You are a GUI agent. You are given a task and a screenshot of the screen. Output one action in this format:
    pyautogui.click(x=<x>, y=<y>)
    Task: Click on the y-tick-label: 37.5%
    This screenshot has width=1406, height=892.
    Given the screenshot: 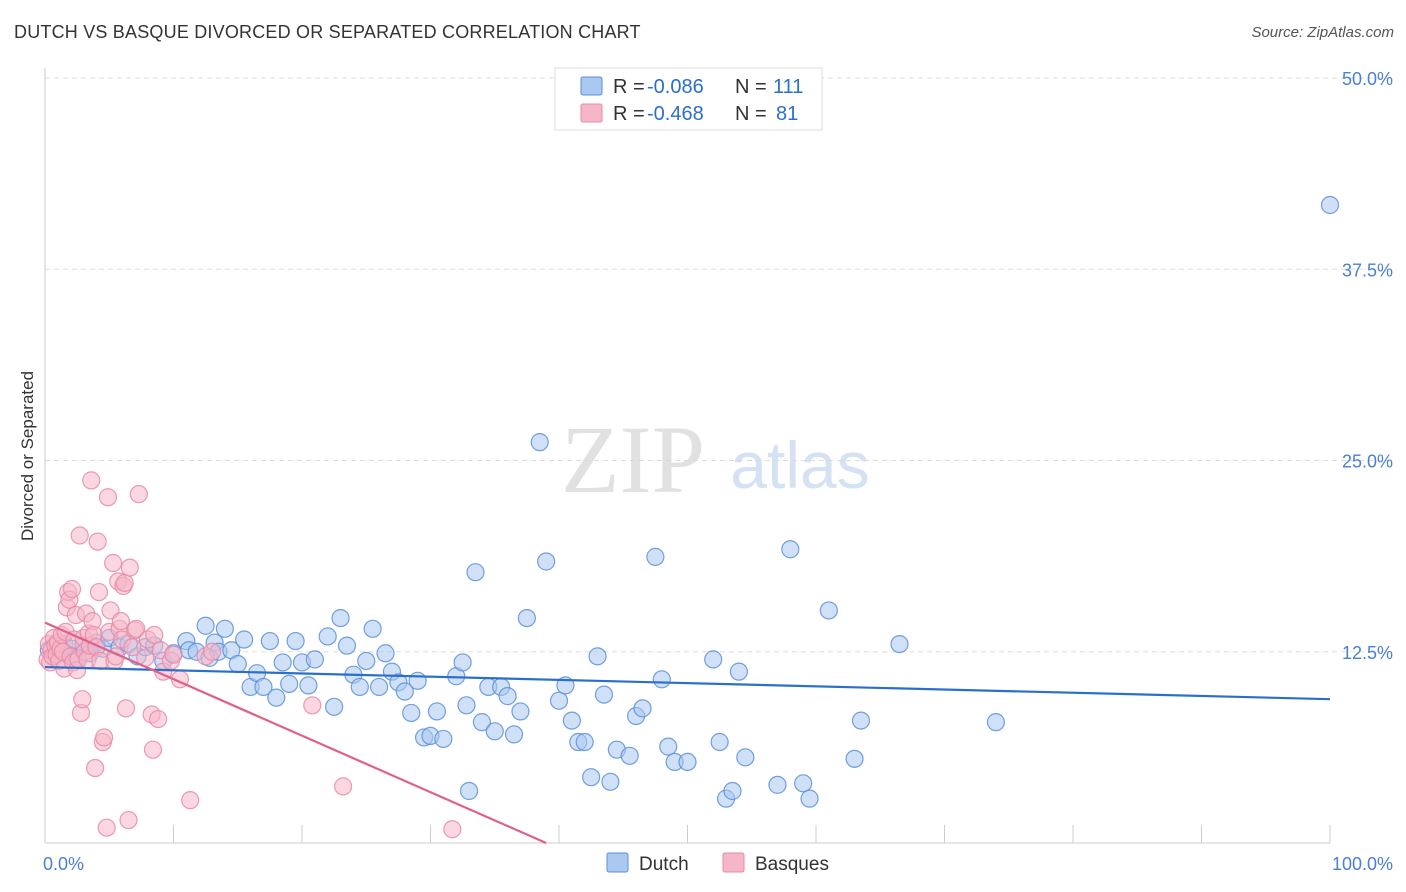 What is the action you would take?
    pyautogui.click(x=1367, y=270)
    